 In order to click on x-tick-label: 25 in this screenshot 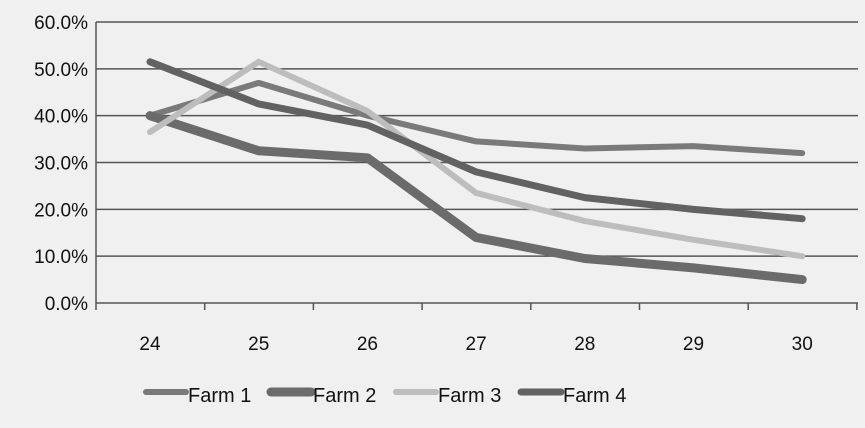, I will do `click(258, 344)`.